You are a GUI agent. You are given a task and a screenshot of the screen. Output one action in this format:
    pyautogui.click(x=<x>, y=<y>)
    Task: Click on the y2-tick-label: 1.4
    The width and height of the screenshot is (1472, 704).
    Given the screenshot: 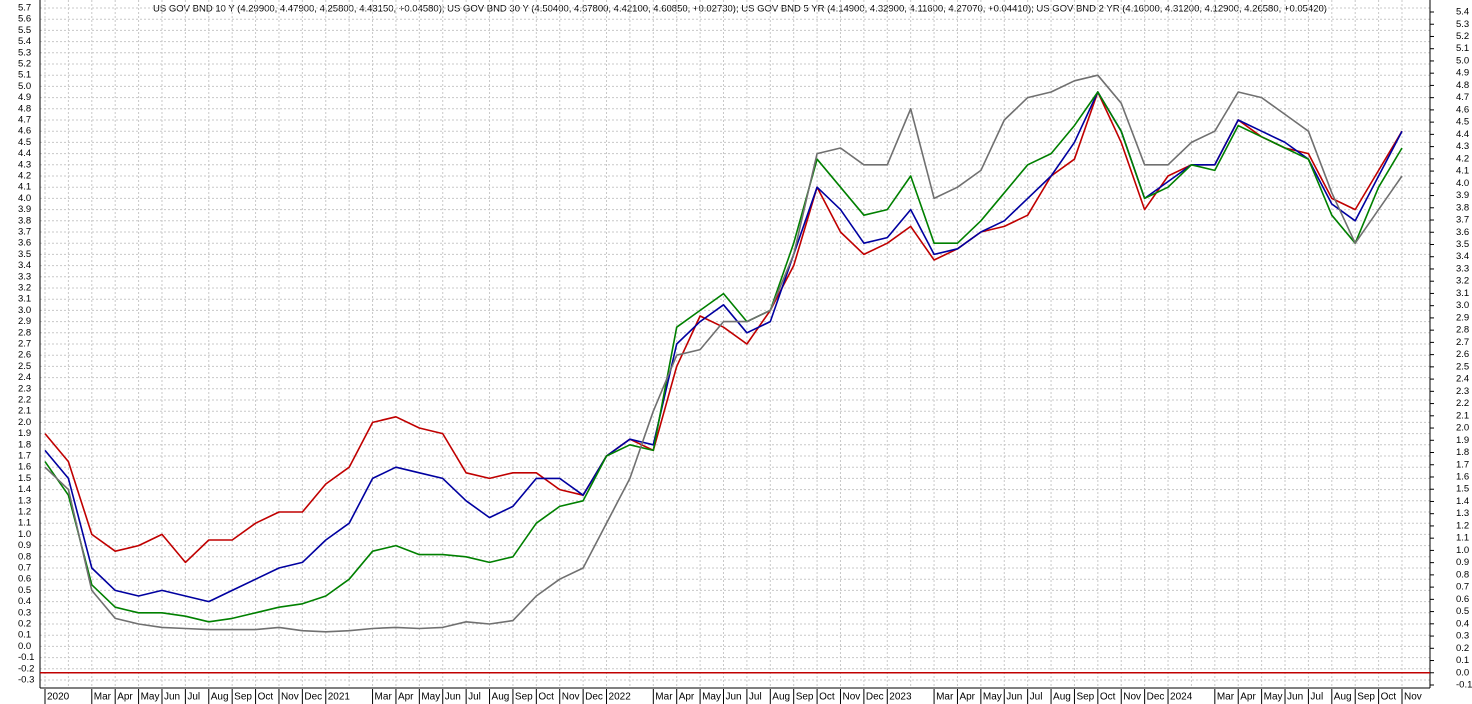 What is the action you would take?
    pyautogui.click(x=1462, y=501)
    